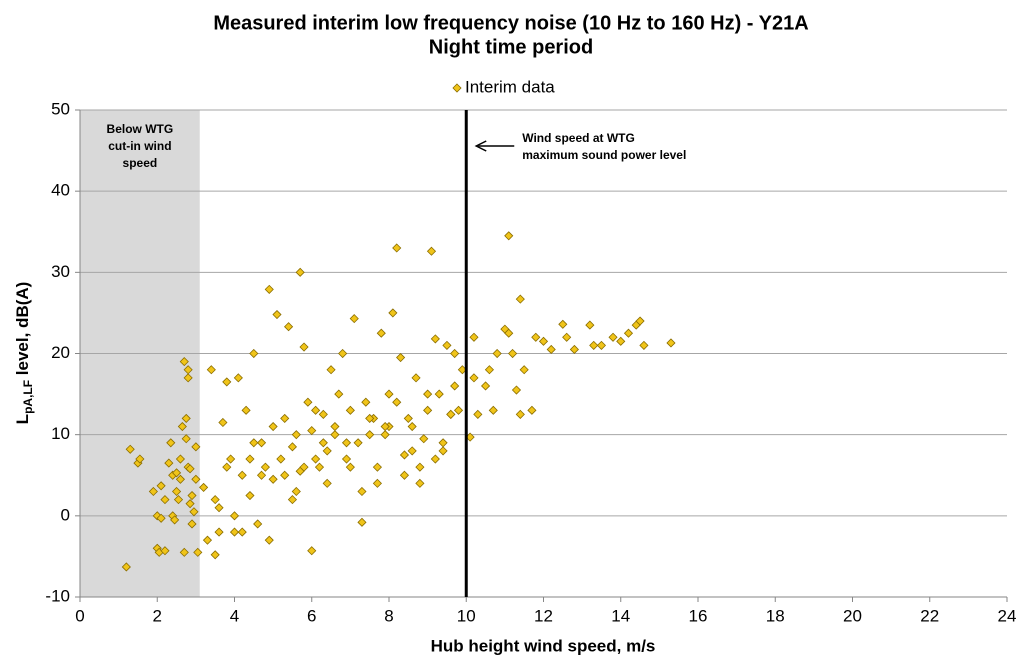  Describe the element at coordinates (60, 433) in the screenshot. I see `y-tick-label: 10` at that location.